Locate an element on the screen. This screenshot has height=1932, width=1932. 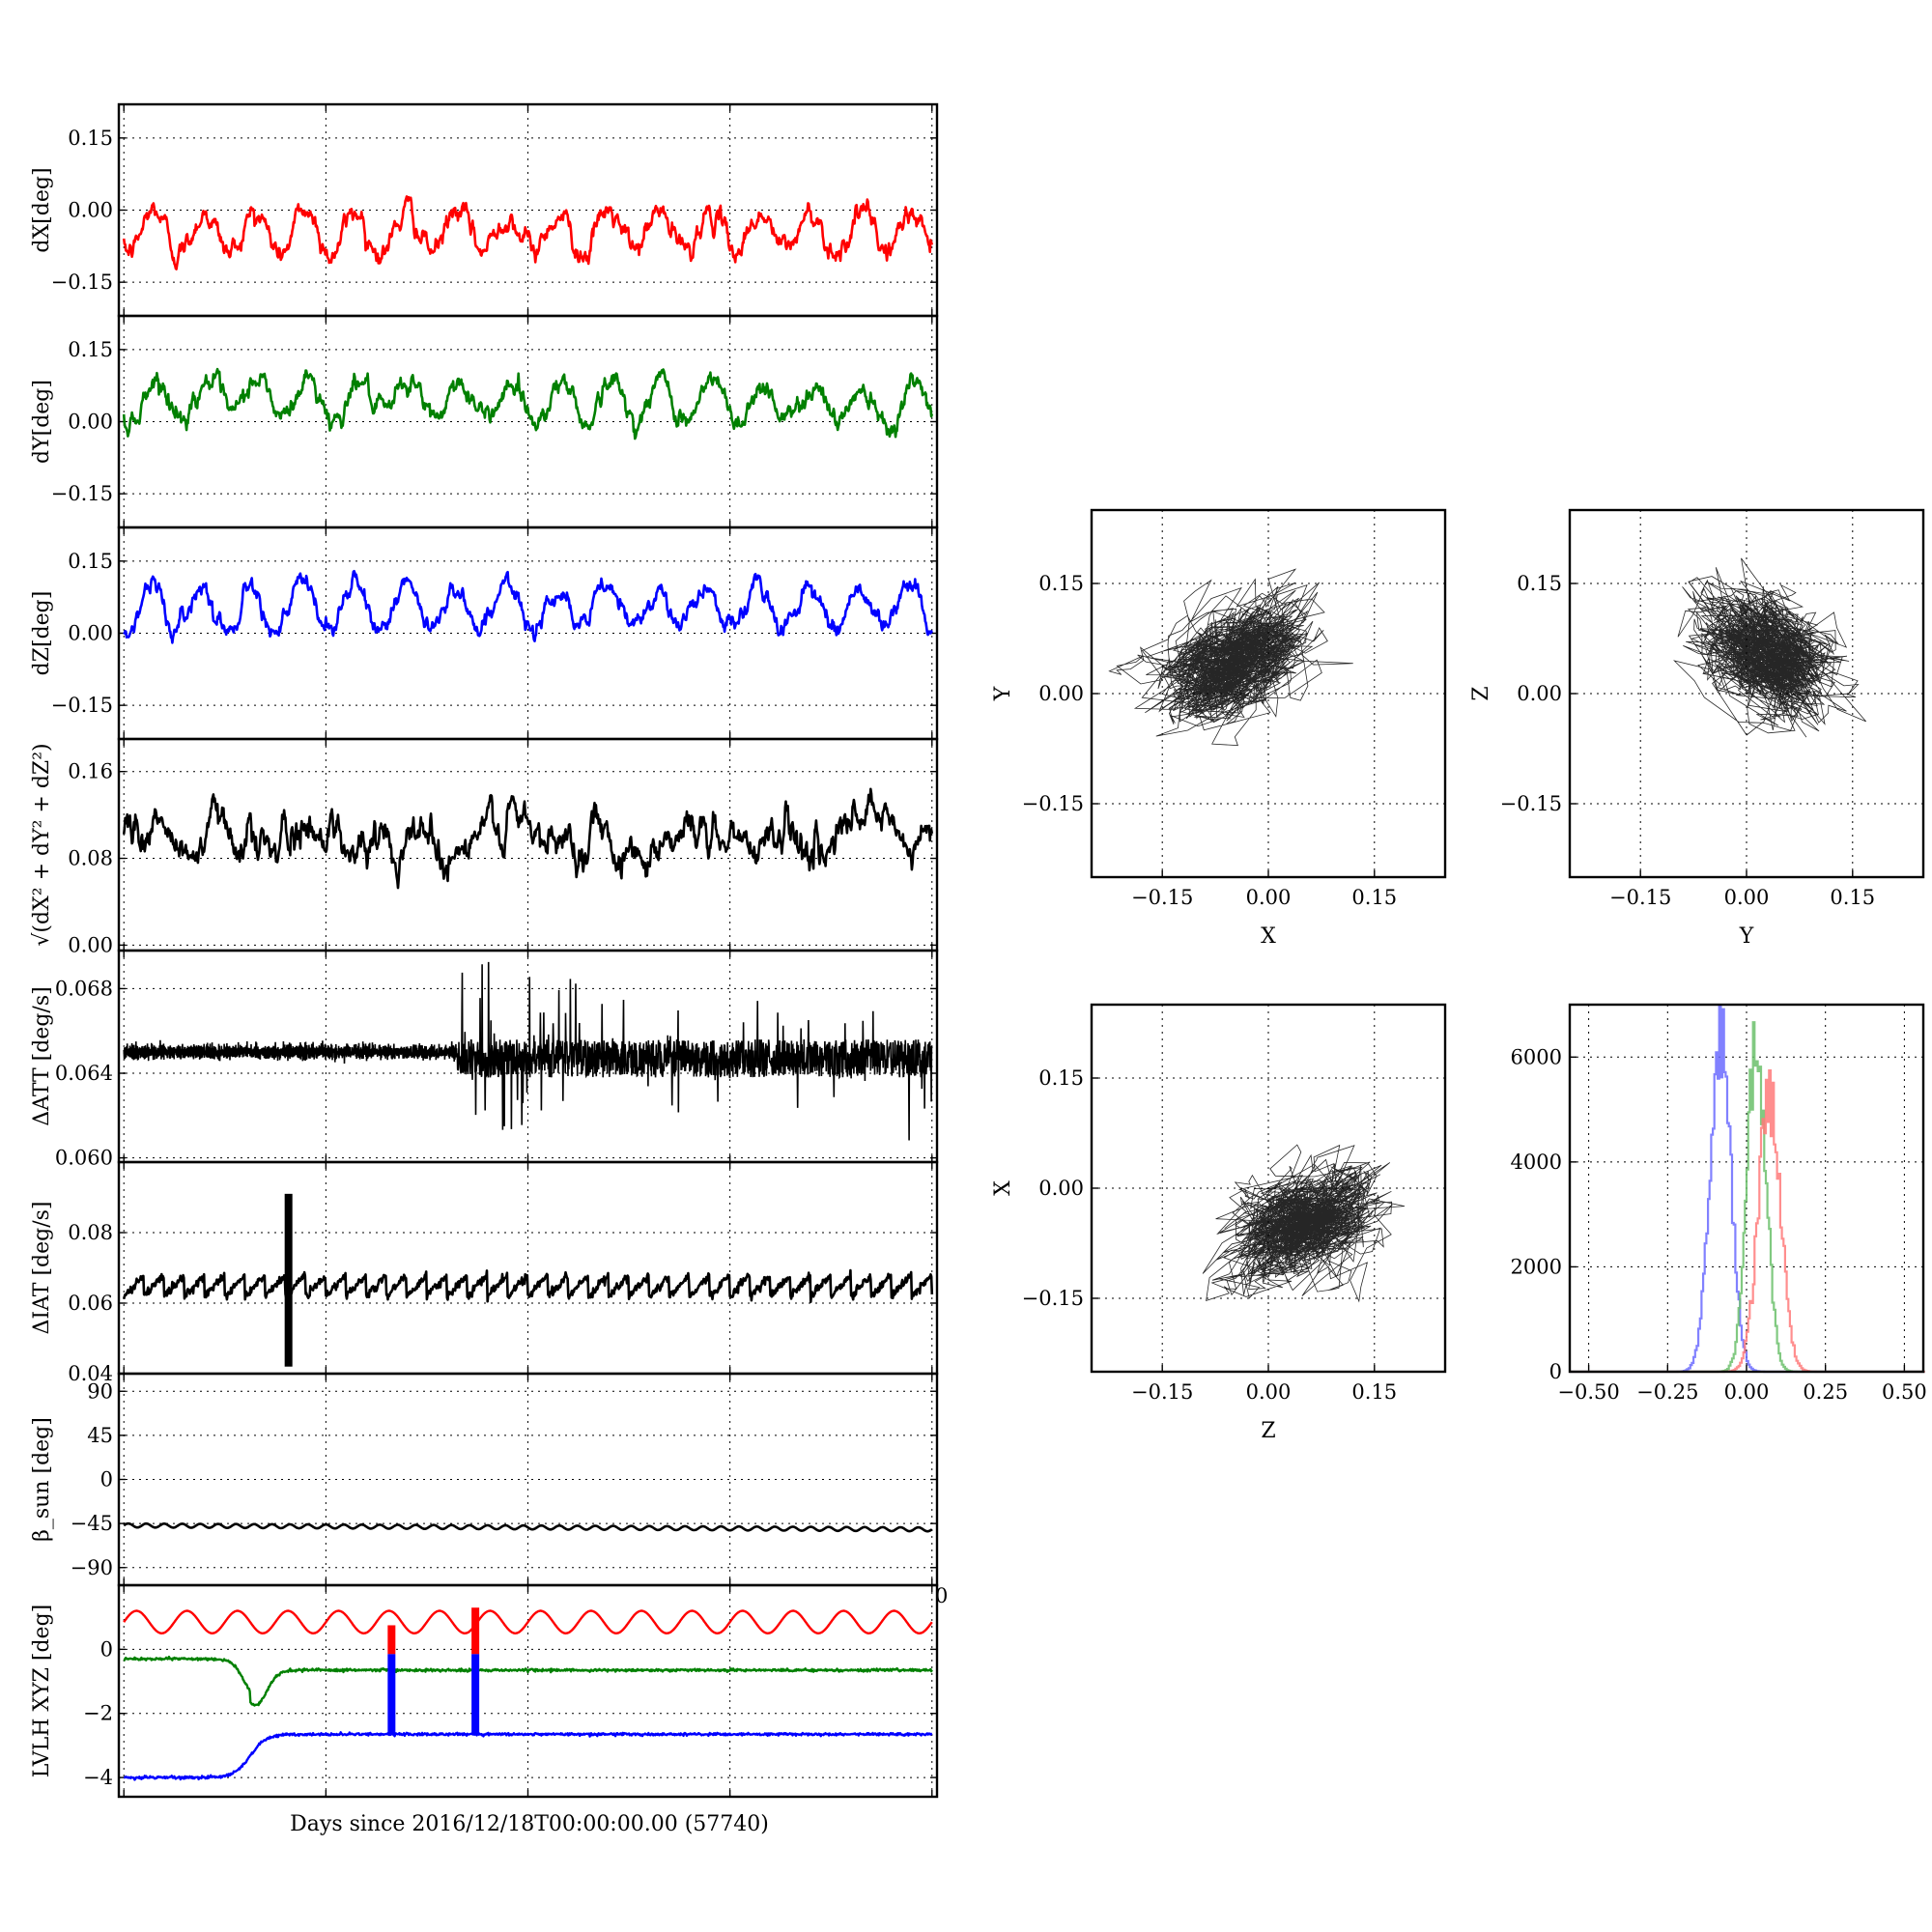
y-tick-label: 0.06 is located at coordinates (90, 1303).